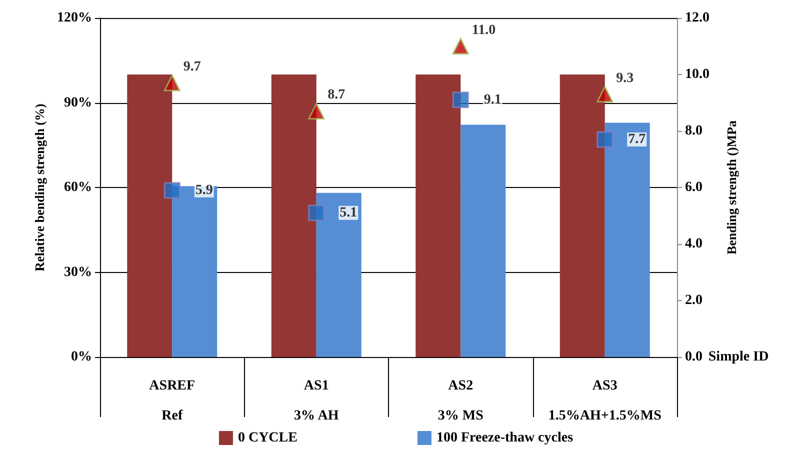  I want to click on y2-tick-label: 8.0, so click(693, 131).